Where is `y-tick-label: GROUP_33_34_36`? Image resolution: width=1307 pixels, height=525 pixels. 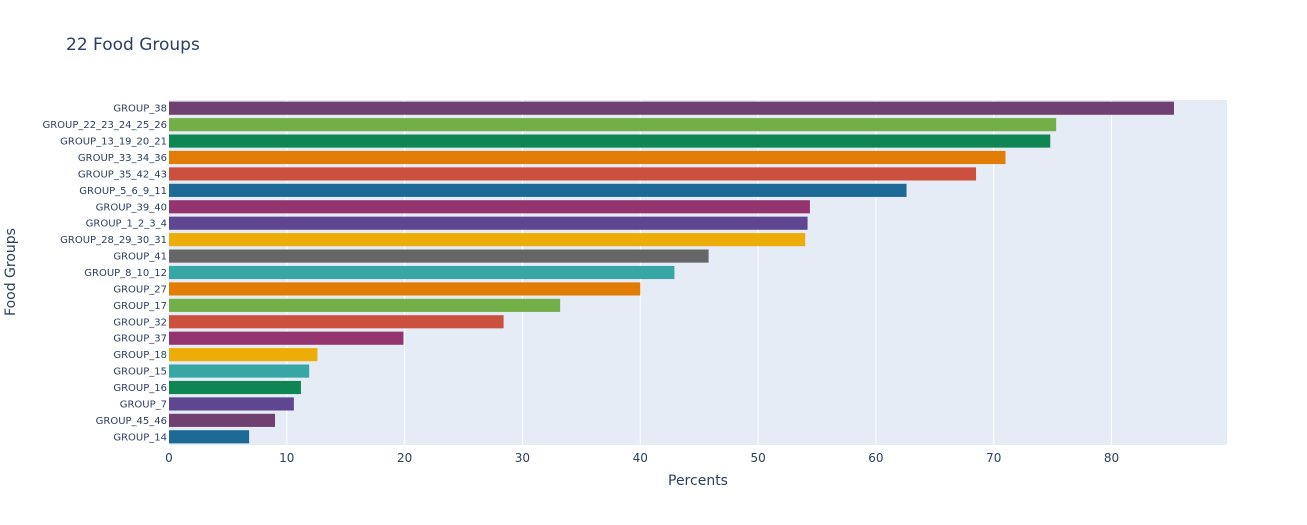
y-tick-label: GROUP_33_34_36 is located at coordinates (122, 158).